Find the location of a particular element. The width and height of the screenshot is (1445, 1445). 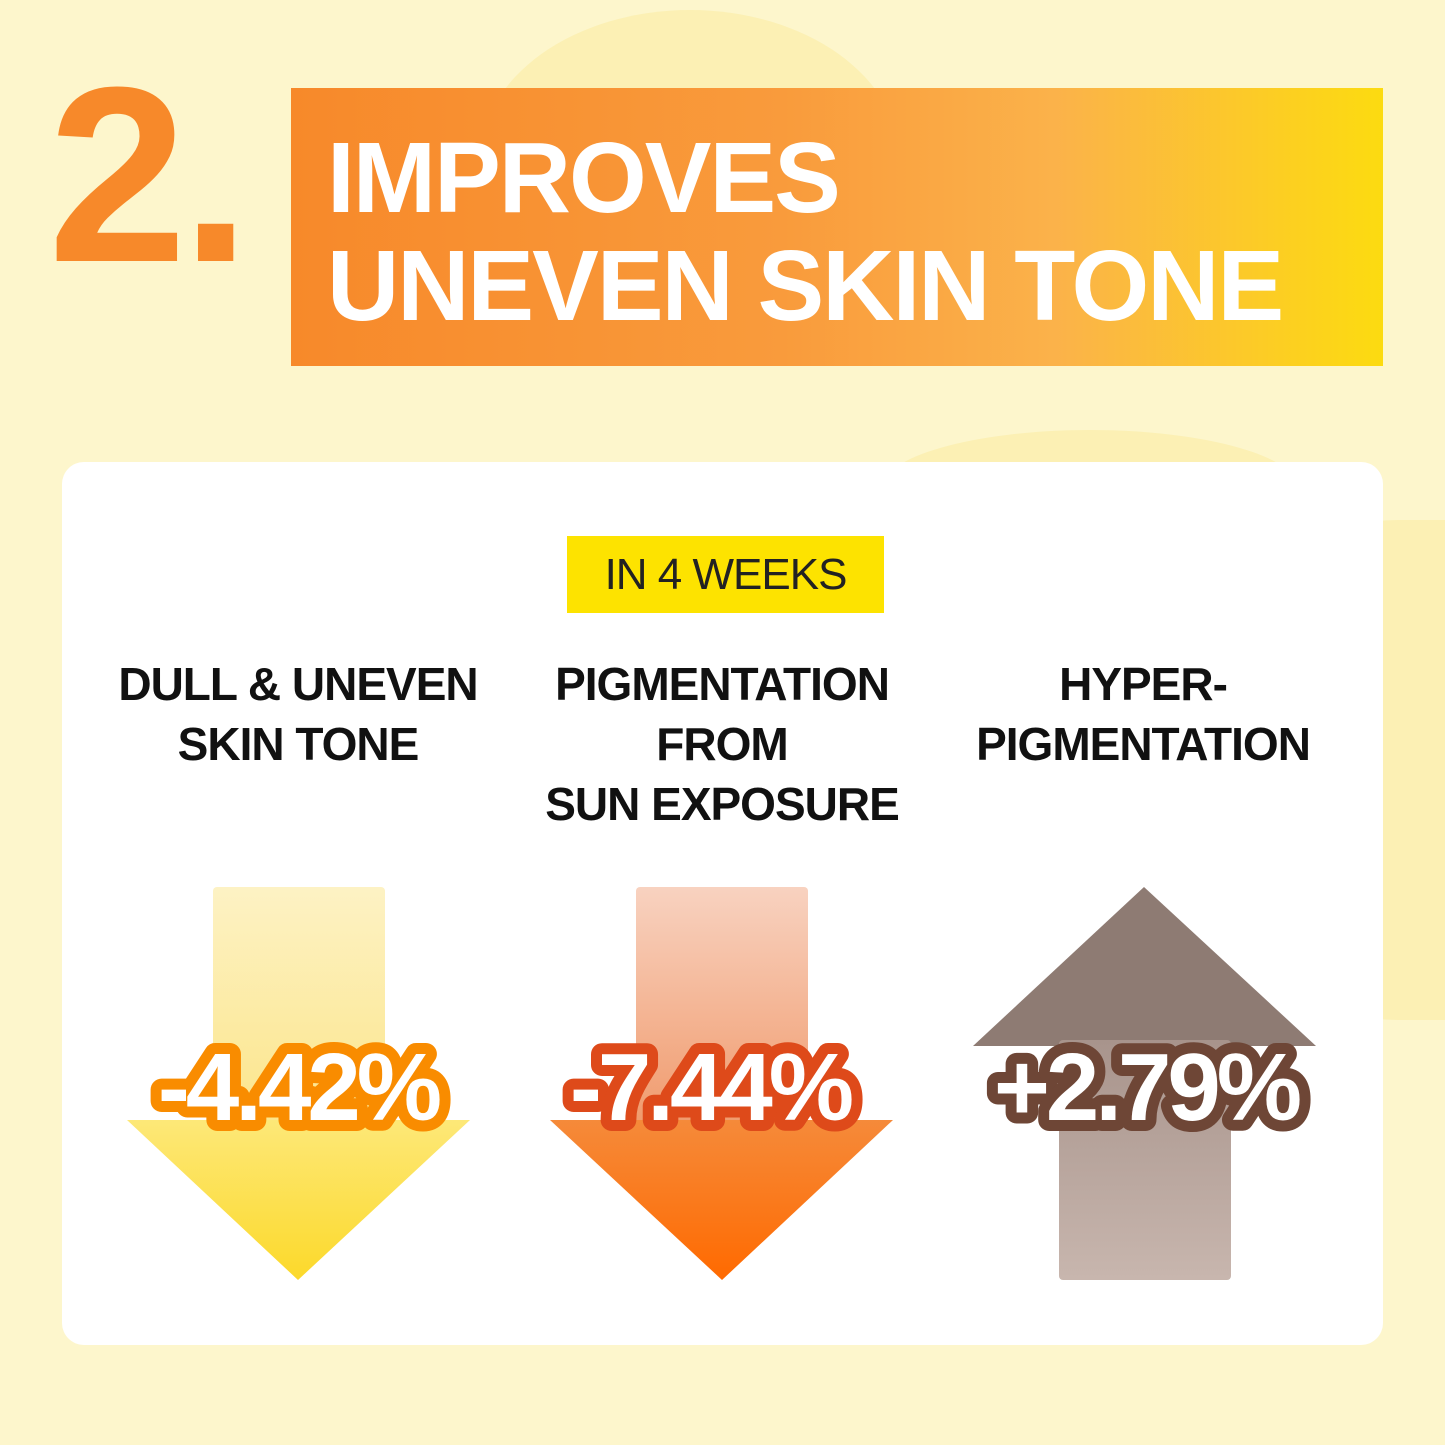

arrow-up-icon is located at coordinates (1144, 1083).